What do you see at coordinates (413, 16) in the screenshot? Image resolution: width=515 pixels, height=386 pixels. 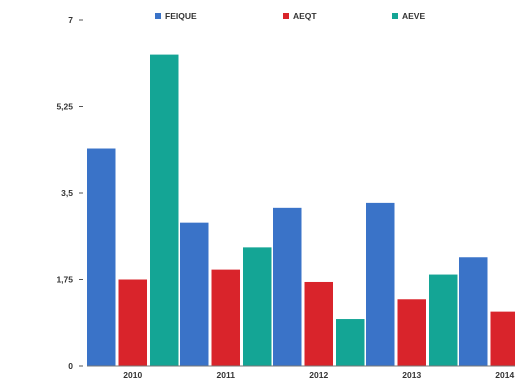 I see `legend-label-aeve: AEVE` at bounding box center [413, 16].